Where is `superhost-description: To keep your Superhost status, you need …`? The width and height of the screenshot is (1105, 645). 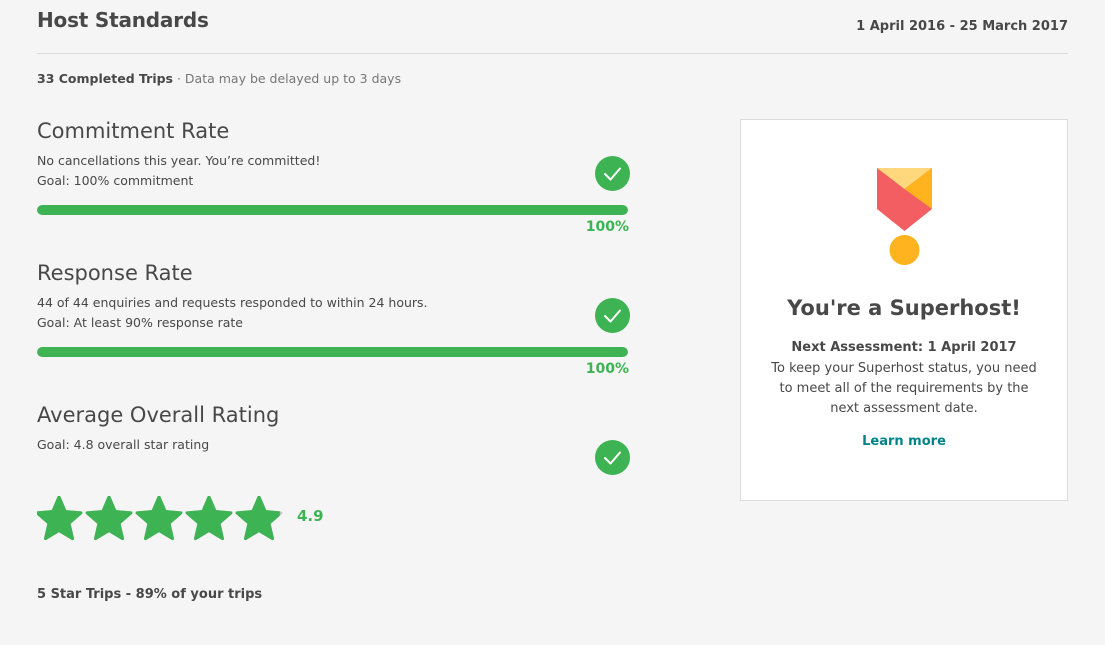
superhost-description: To keep your Superhost status, you need … is located at coordinates (904, 388).